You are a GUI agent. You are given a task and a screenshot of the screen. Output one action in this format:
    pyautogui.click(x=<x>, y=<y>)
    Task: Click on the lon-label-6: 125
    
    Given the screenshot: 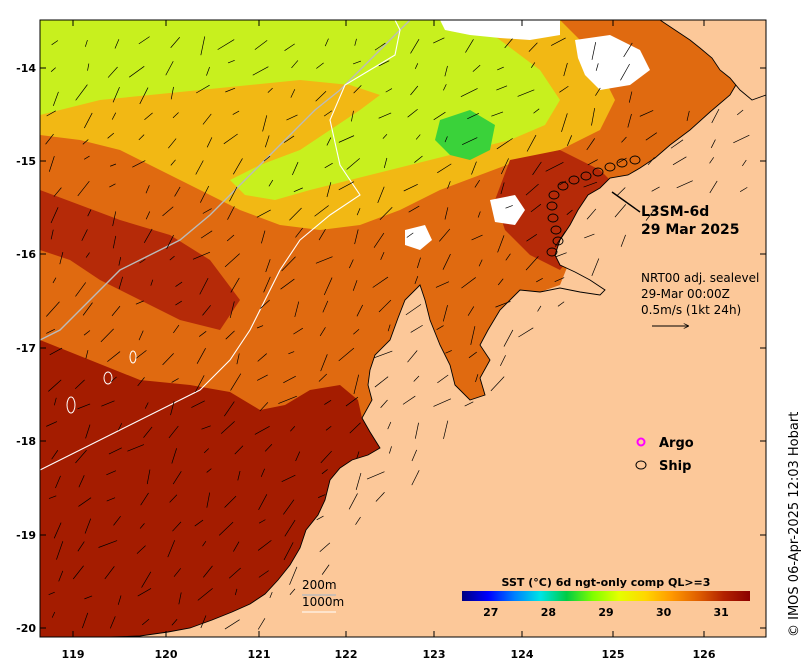 What is the action you would take?
    pyautogui.click(x=613, y=654)
    